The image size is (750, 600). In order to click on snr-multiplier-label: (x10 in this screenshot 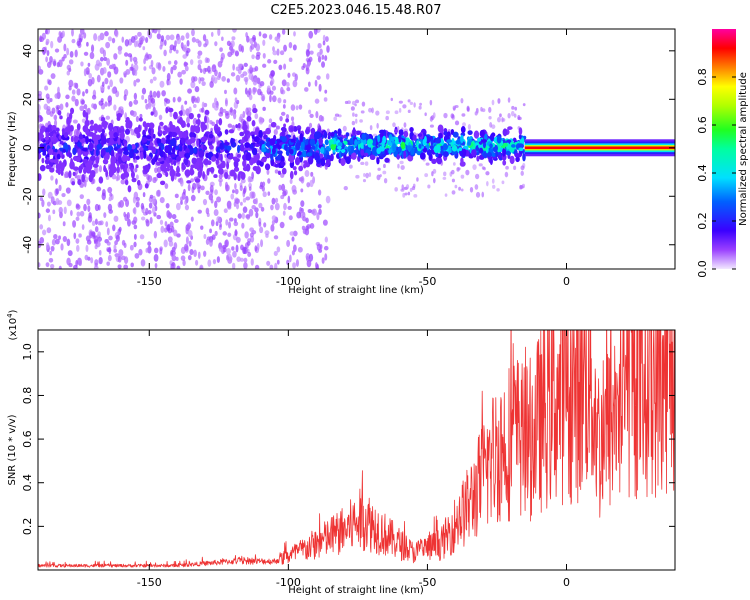, I will do `click(13, 329)`.